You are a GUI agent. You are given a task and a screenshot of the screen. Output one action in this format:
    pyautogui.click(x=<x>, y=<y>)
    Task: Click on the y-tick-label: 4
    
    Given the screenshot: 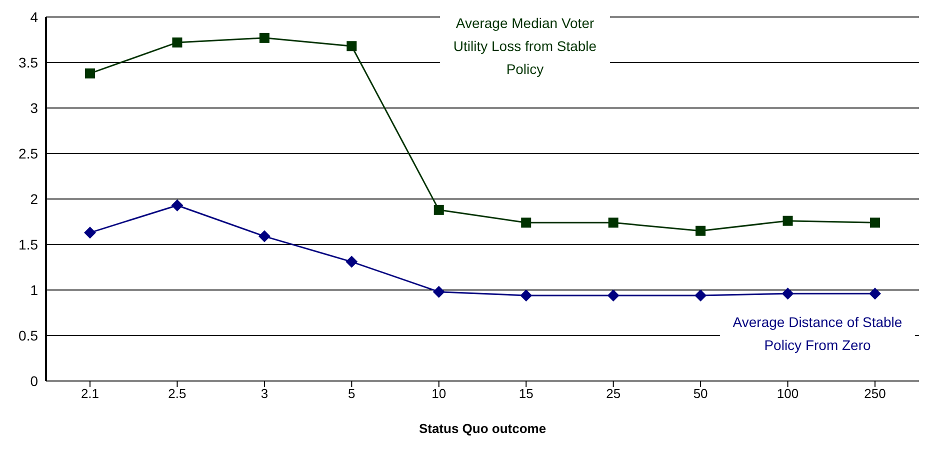 What is the action you would take?
    pyautogui.click(x=34, y=16)
    